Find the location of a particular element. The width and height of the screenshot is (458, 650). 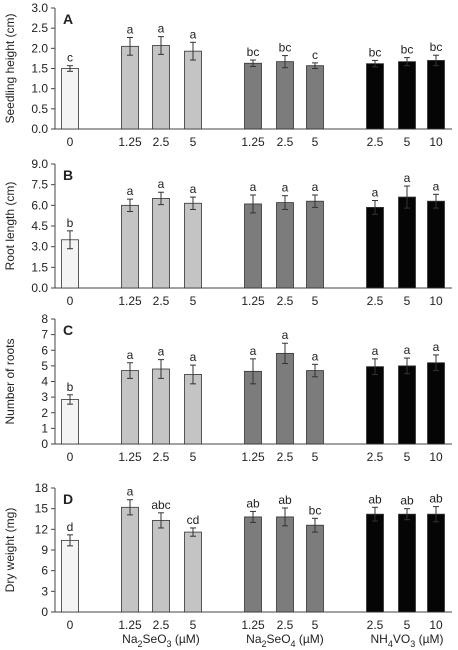

y-tick-label: 5 is located at coordinates (44, 366).